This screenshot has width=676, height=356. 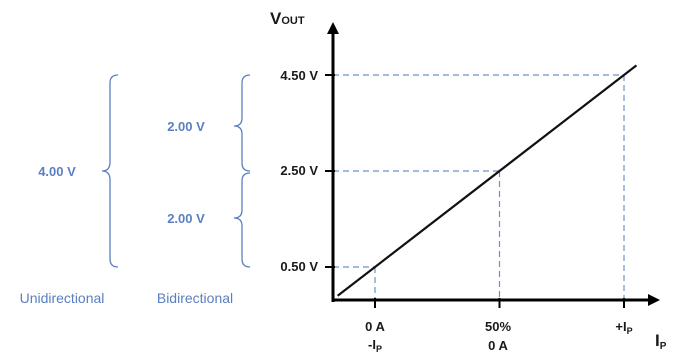 I want to click on lower-bracket, so click(x=242, y=220).